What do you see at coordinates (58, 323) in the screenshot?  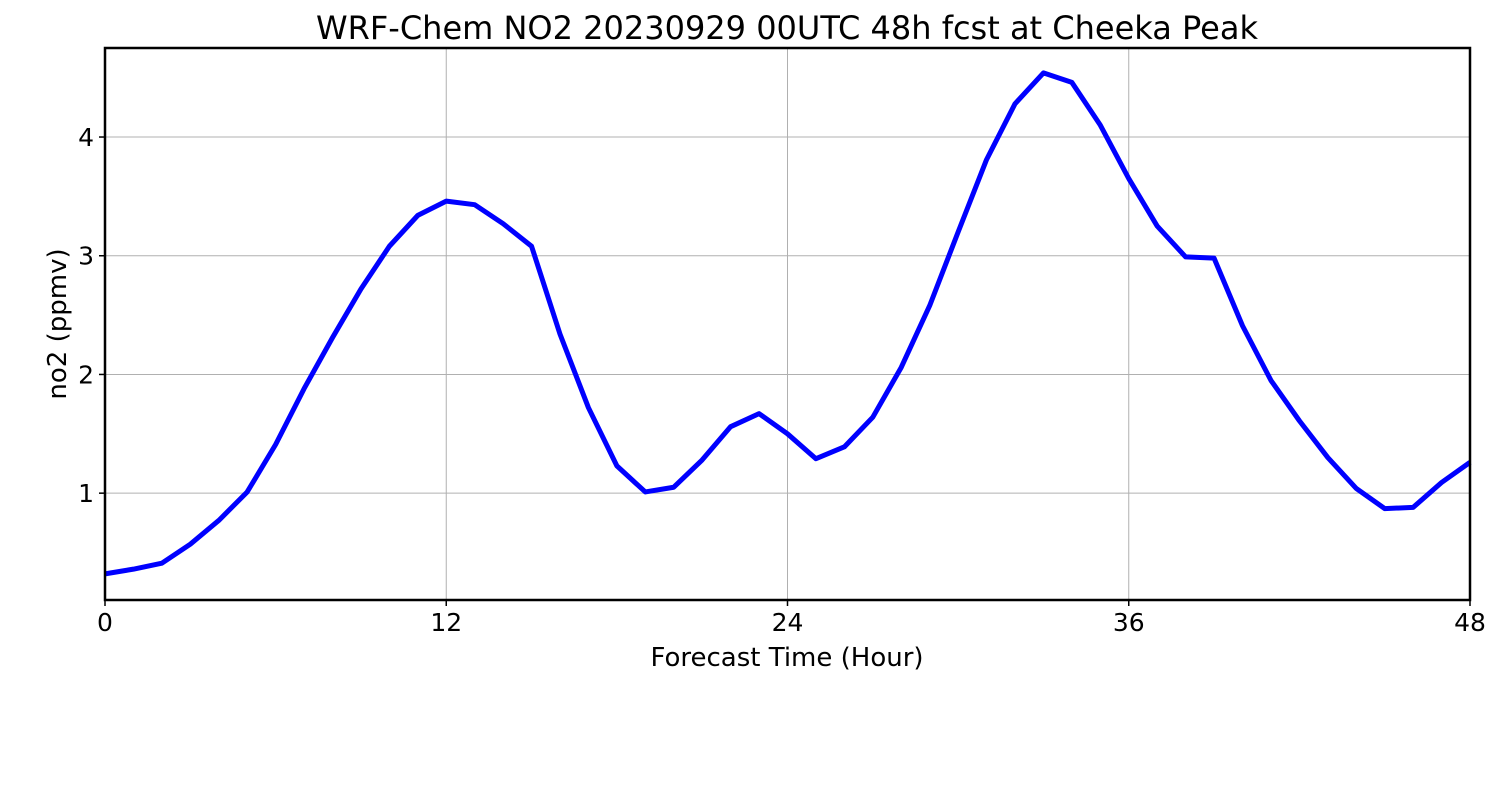 I see `y-axis-label: no2 (ppmv)` at bounding box center [58, 323].